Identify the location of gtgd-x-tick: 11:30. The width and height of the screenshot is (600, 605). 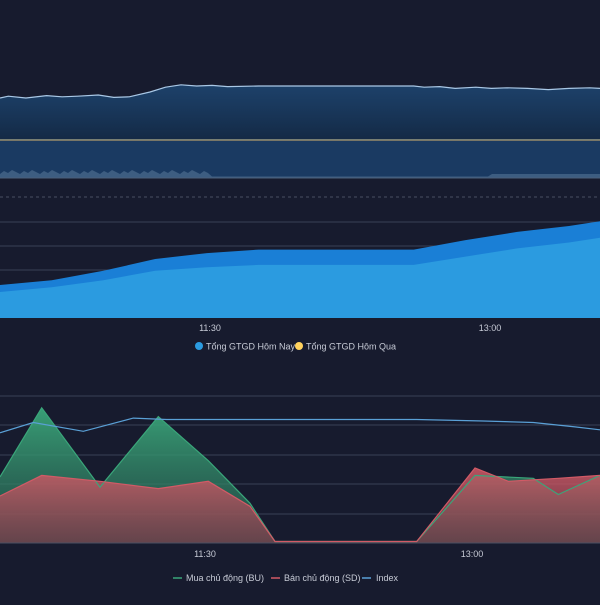
(210, 328).